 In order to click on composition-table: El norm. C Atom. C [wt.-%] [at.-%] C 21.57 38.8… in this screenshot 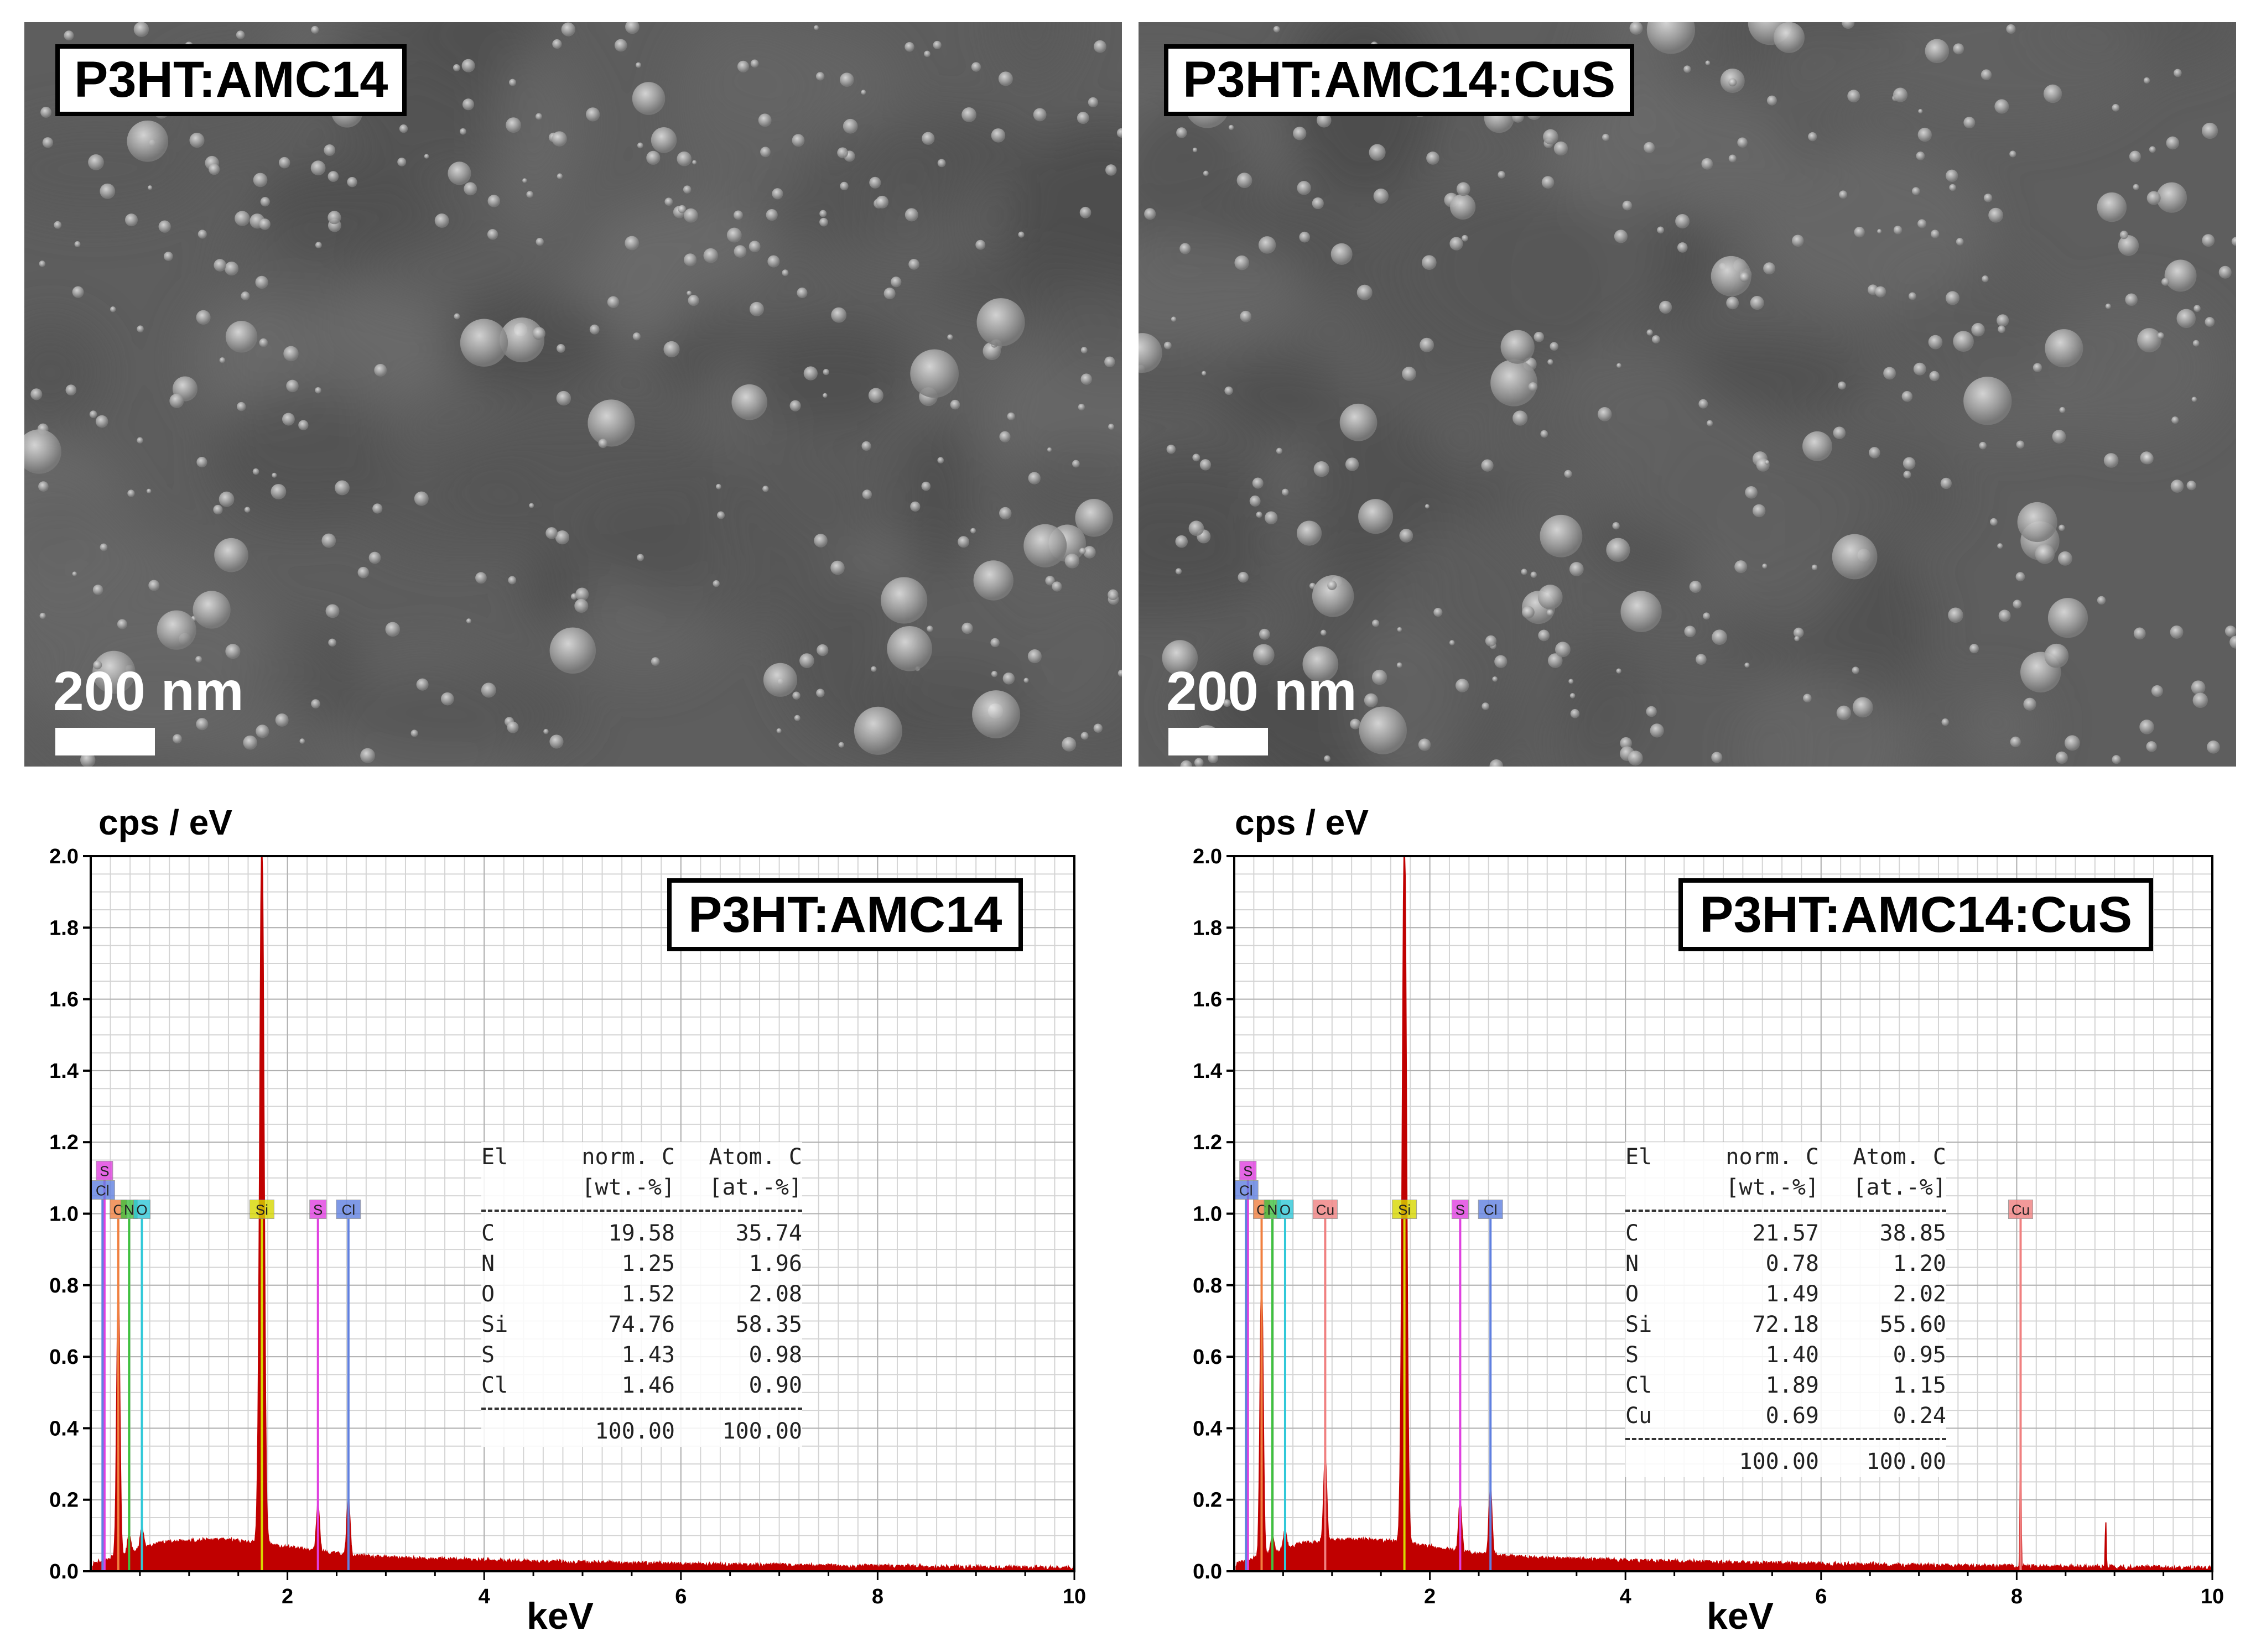, I will do `click(1785, 1309)`.